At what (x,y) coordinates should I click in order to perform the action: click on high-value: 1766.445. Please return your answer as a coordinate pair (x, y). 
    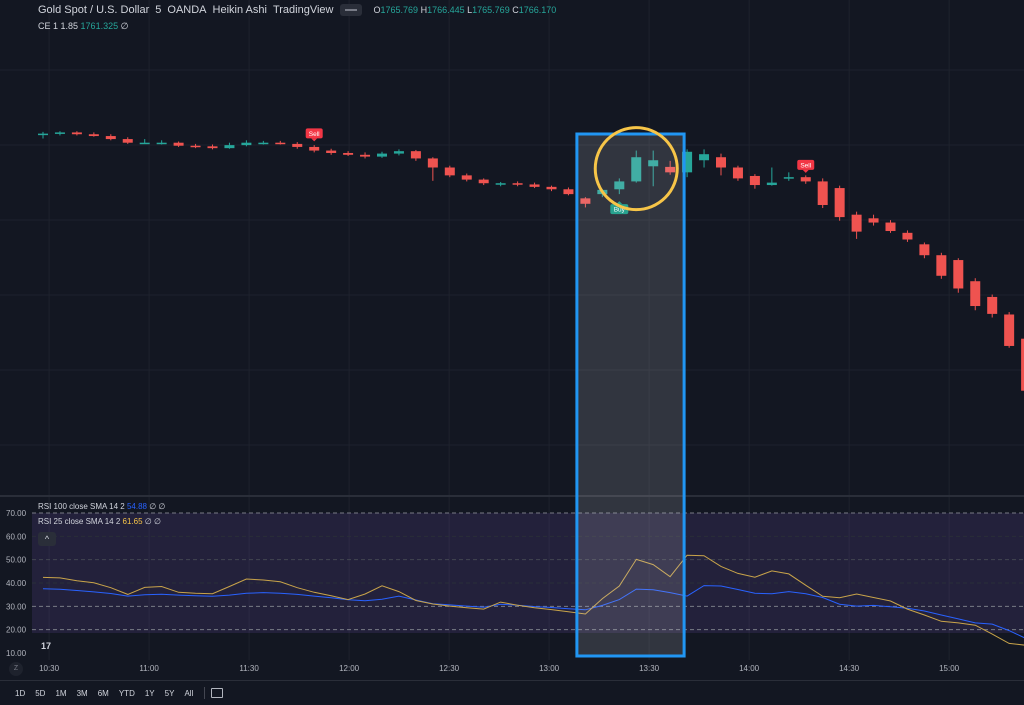
    Looking at the image, I should click on (446, 10).